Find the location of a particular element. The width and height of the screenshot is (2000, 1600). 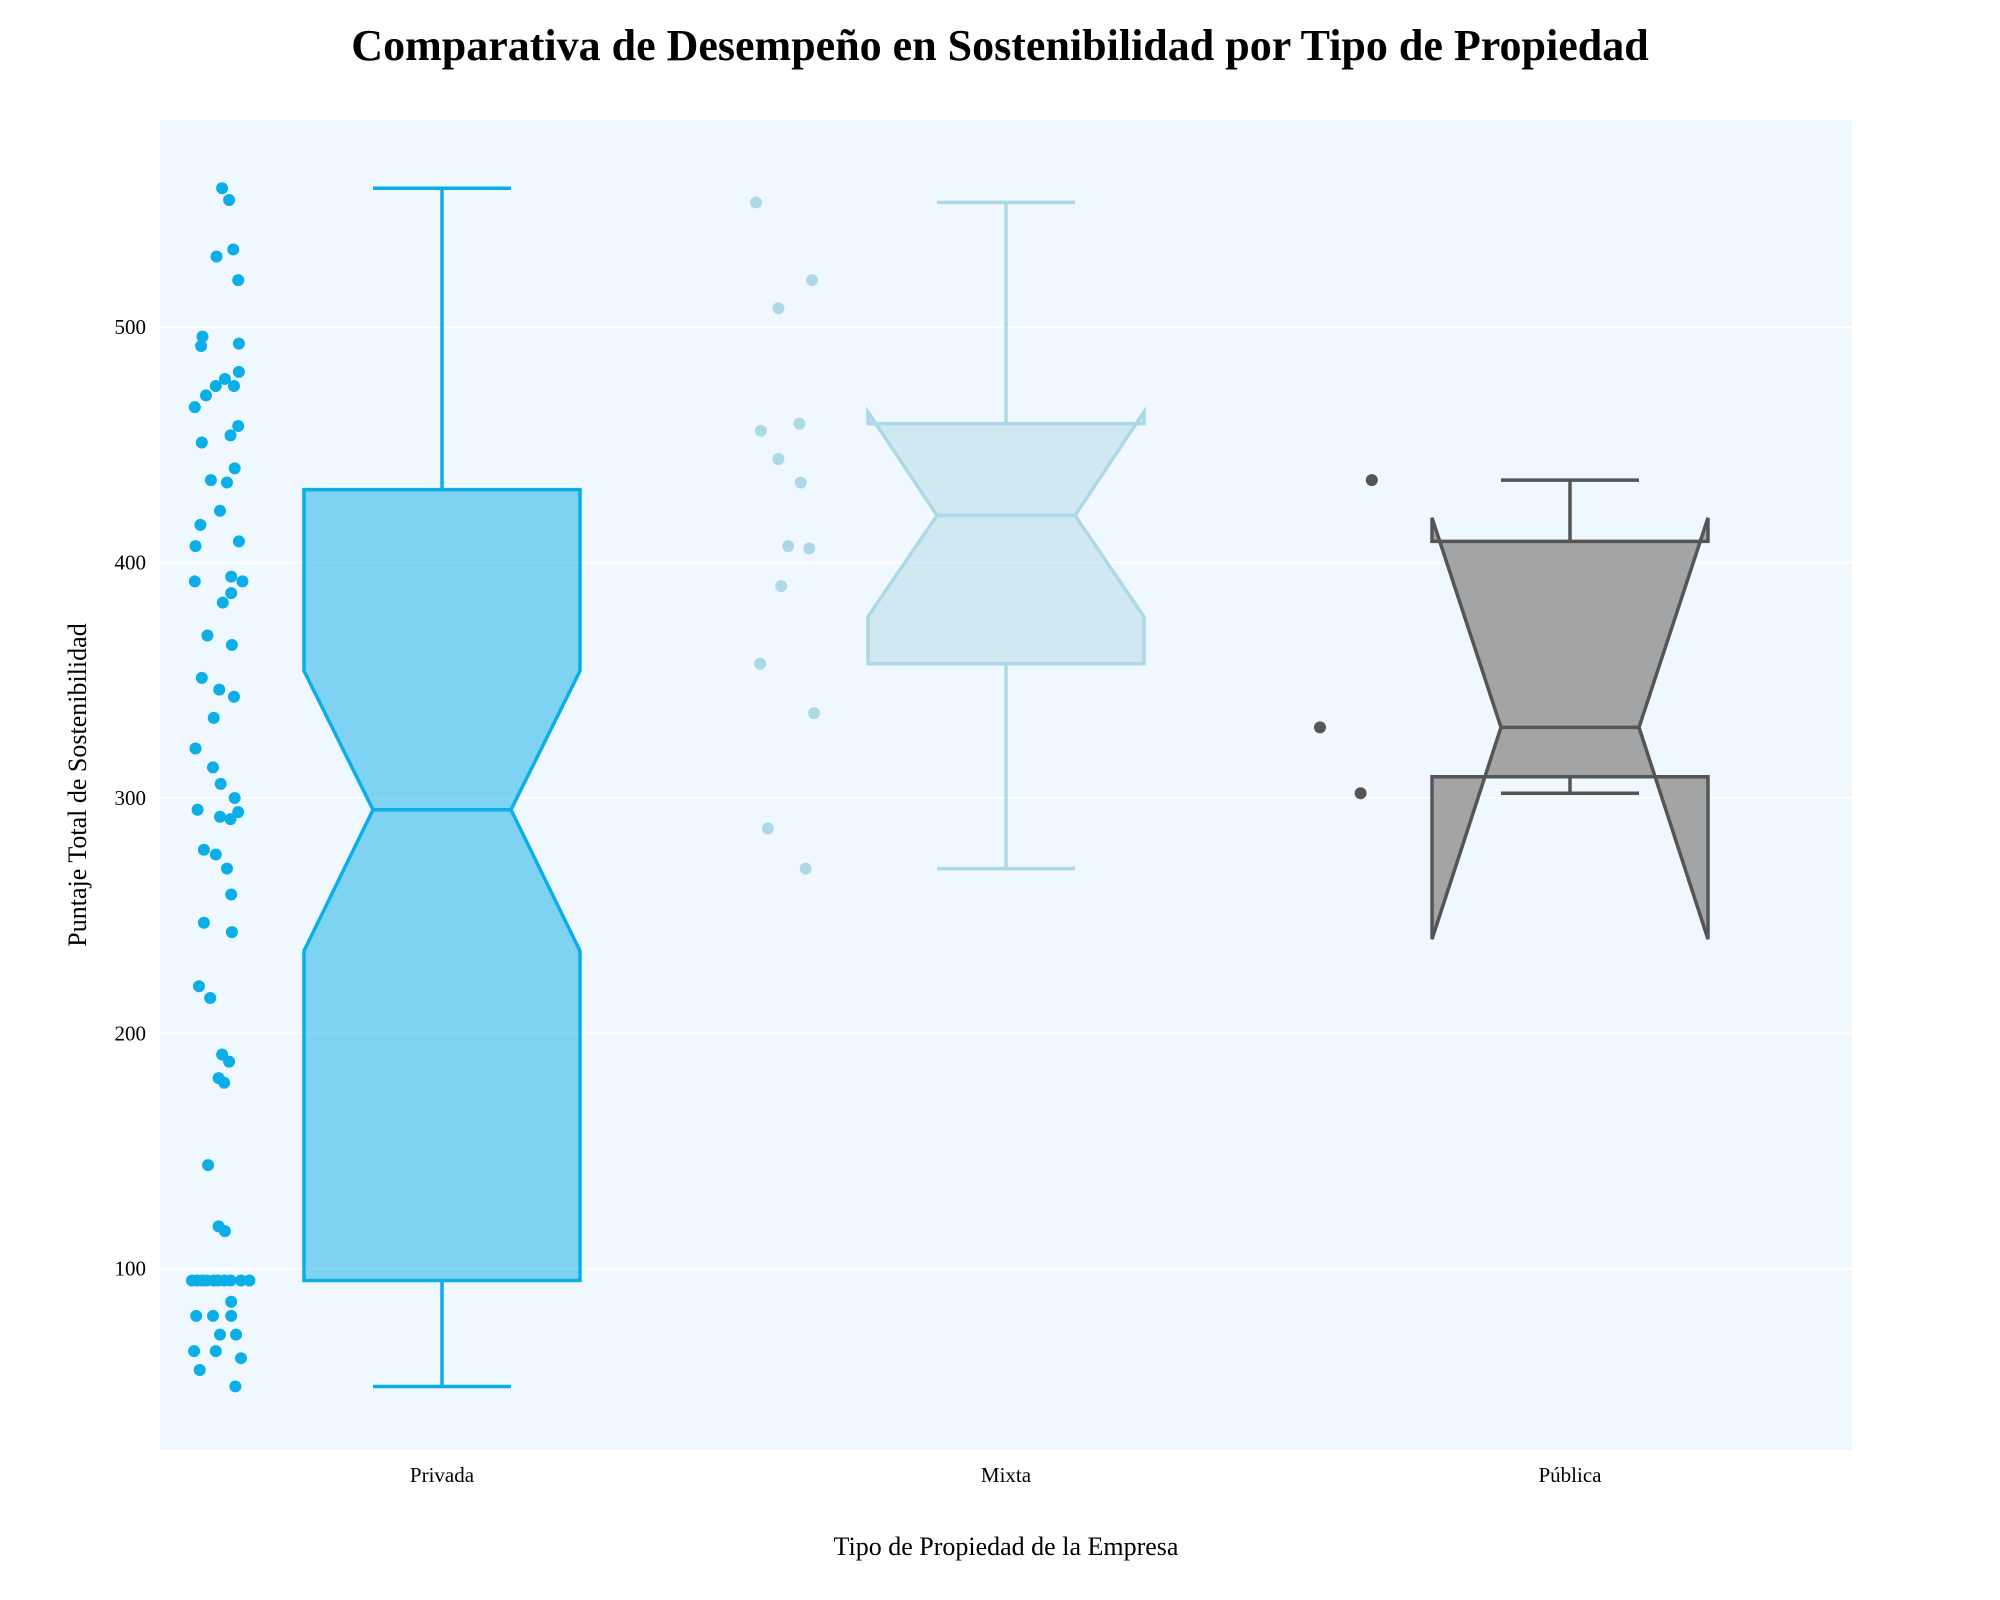

y-axis-ticks: 100 200 300 400 500 is located at coordinates (131, 798).